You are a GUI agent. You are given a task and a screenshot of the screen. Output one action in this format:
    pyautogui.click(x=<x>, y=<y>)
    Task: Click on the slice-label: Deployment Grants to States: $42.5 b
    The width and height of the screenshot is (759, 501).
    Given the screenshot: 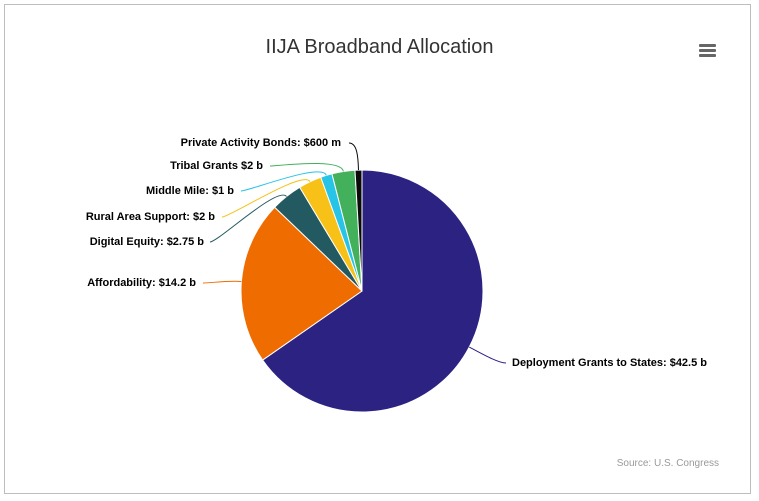 What is the action you would take?
    pyautogui.click(x=609, y=363)
    